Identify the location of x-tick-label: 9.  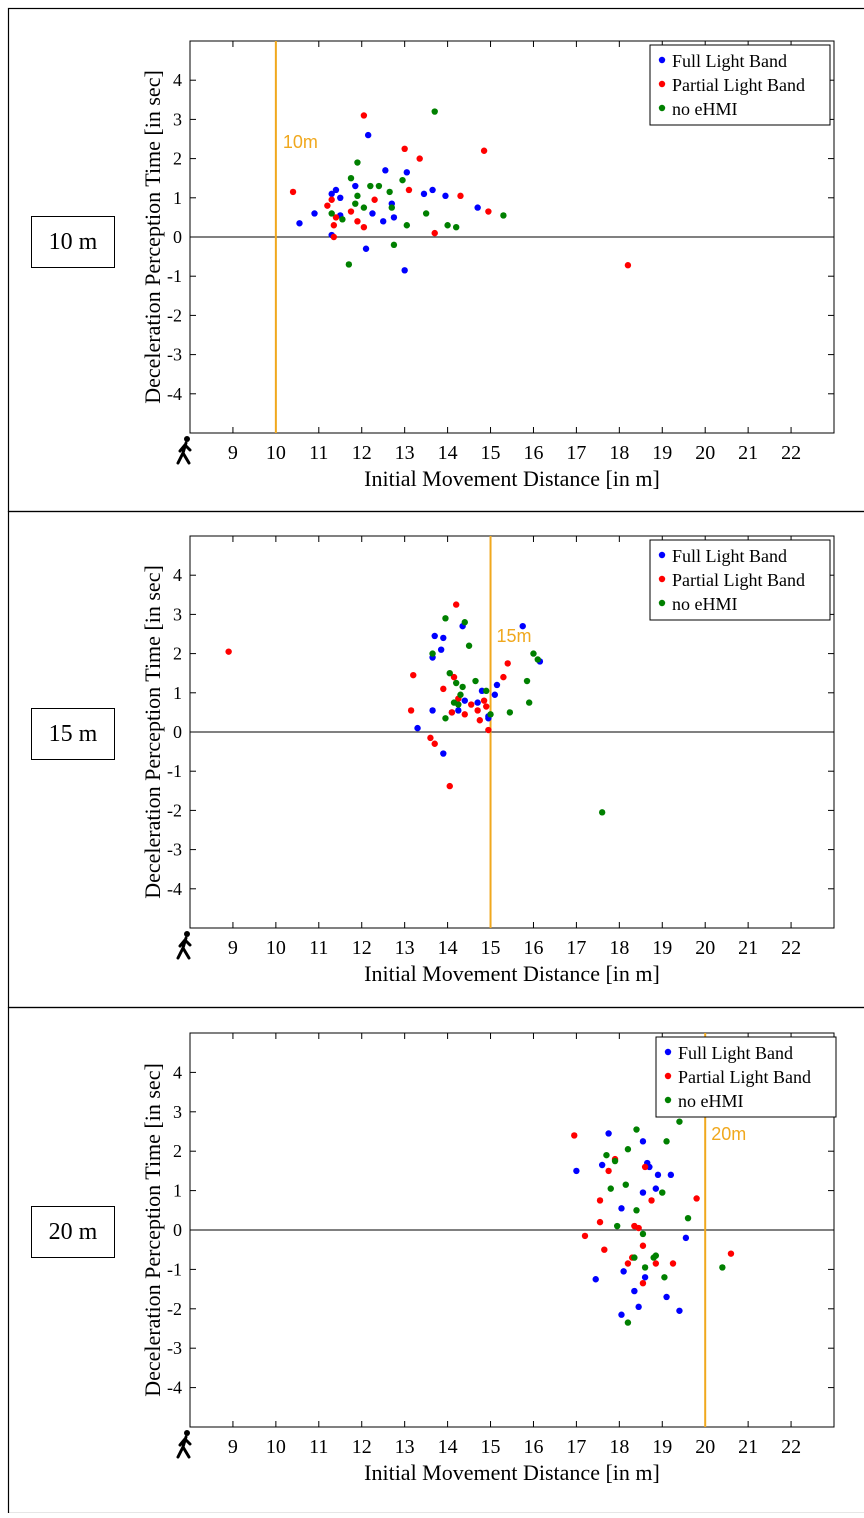
(233, 453).